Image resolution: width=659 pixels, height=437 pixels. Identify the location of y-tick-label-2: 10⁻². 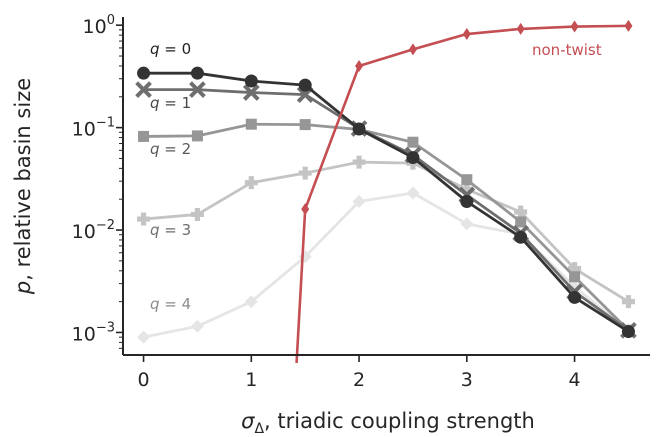
(93, 230).